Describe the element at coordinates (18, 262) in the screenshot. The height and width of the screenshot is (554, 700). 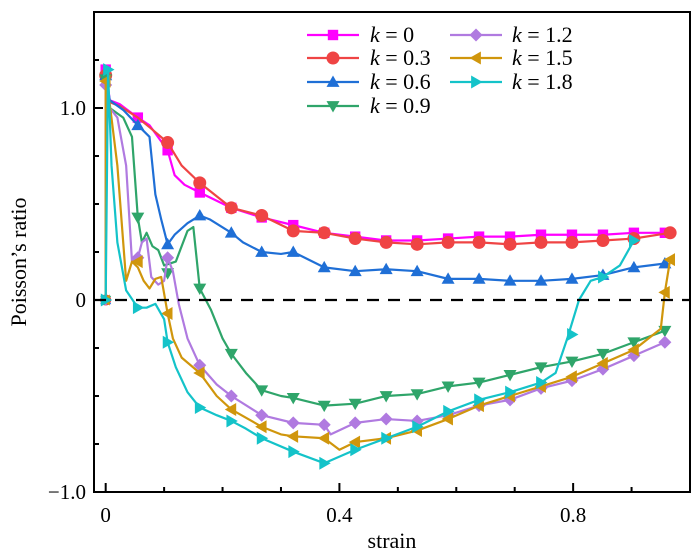
I see `y-axis-title: Poisson’s ratio` at that location.